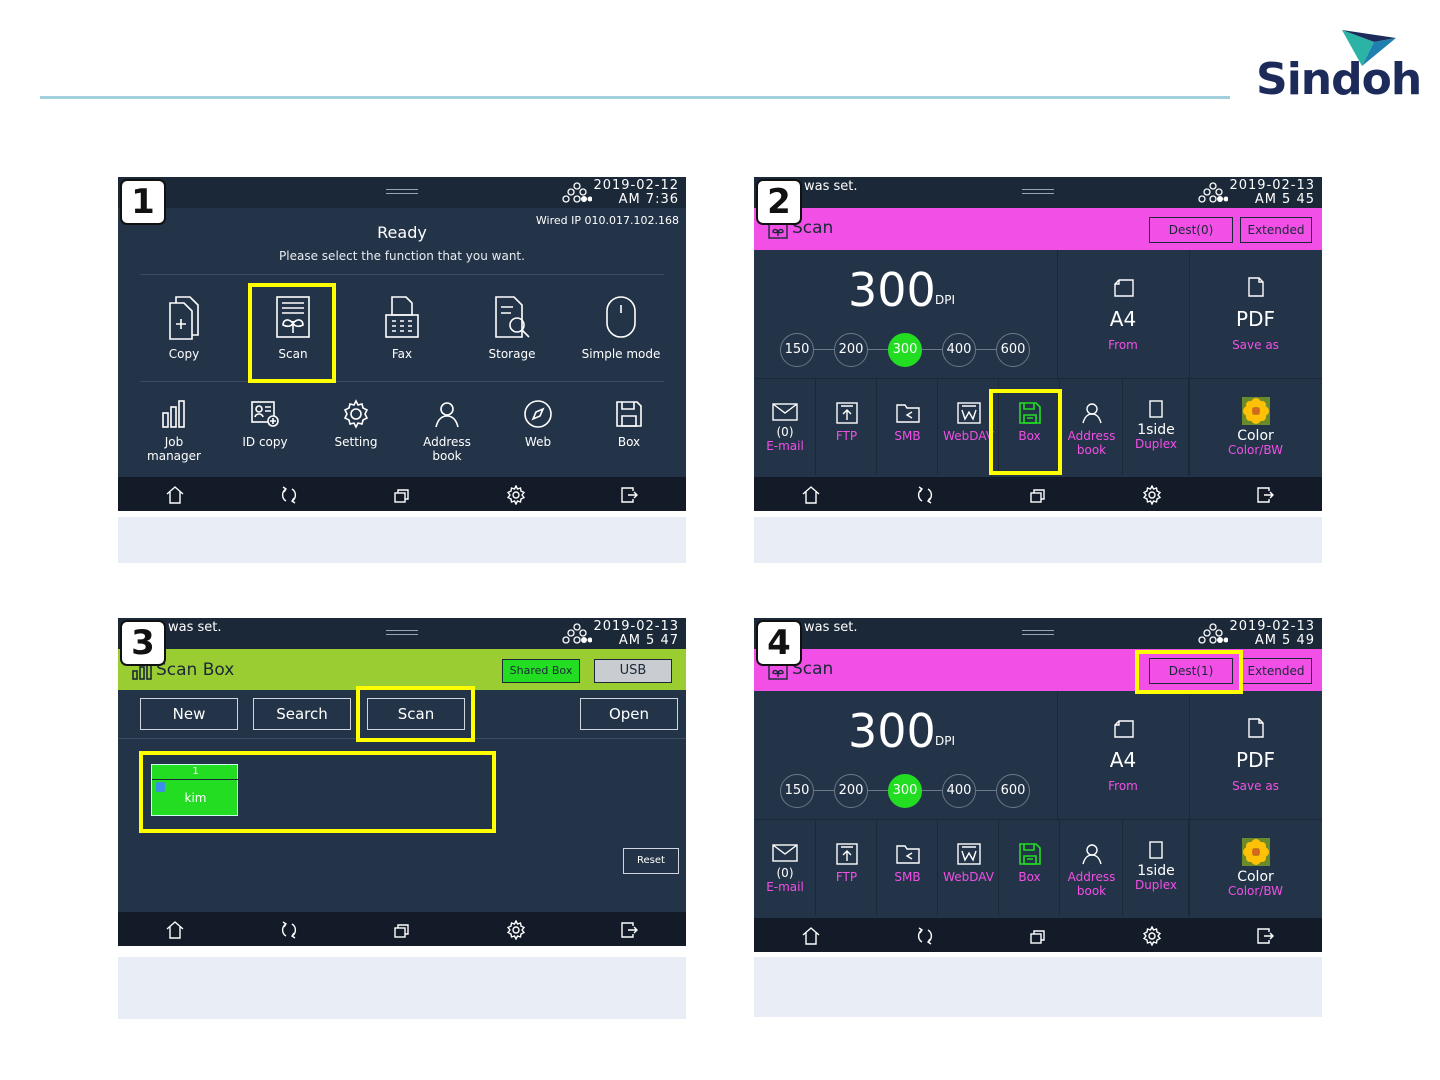 The height and width of the screenshot is (1080, 1440). I want to click on function-id-copy: ID copy, so click(265, 424).